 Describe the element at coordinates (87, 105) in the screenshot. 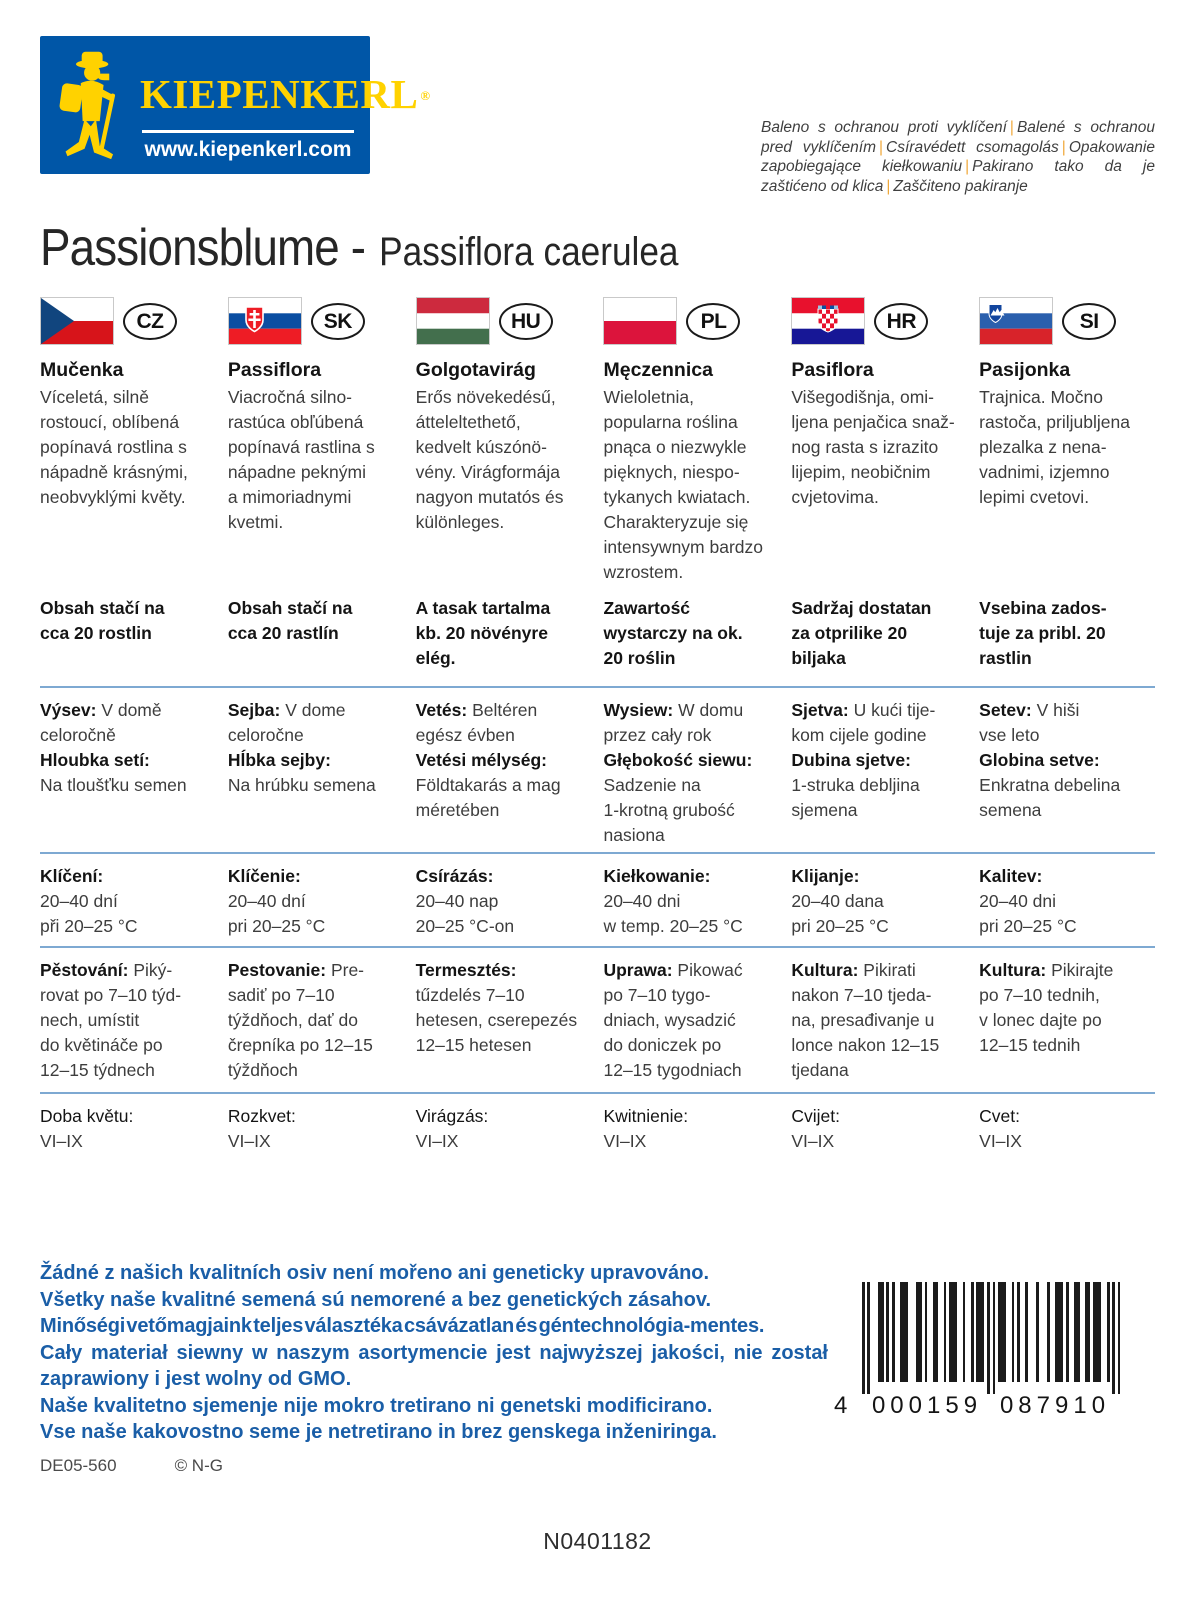

I see `kiepenkerl-mascot-icon` at that location.